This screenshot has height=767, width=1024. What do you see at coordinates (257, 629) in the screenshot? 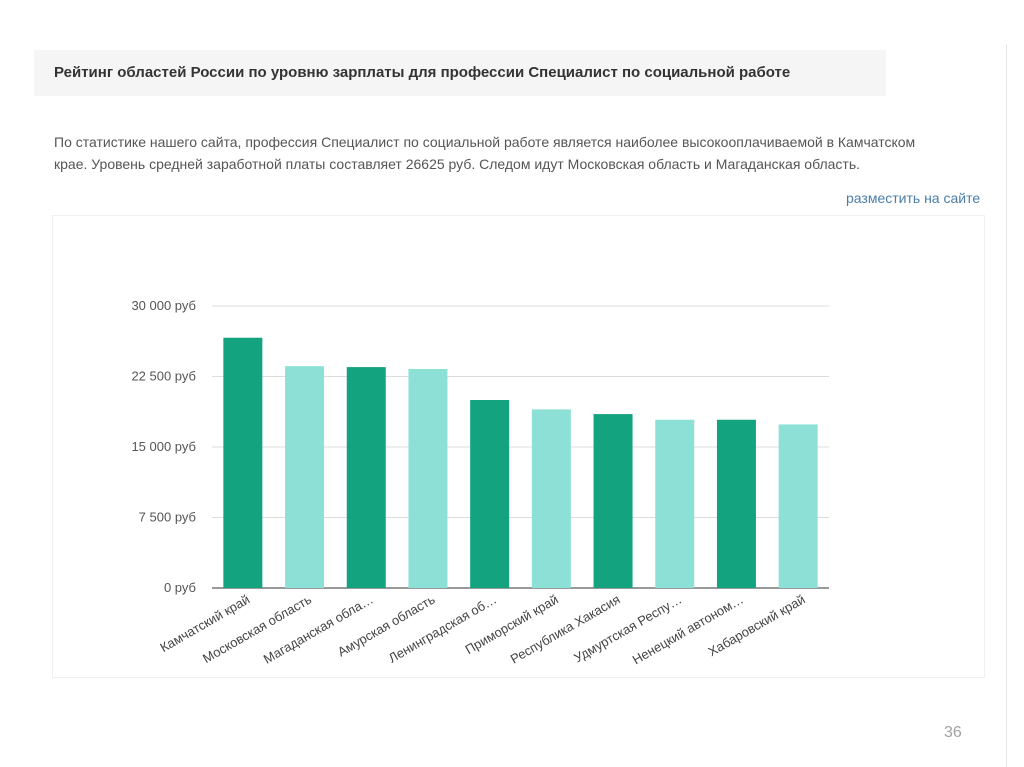
I see `x-category-label: Московская область` at bounding box center [257, 629].